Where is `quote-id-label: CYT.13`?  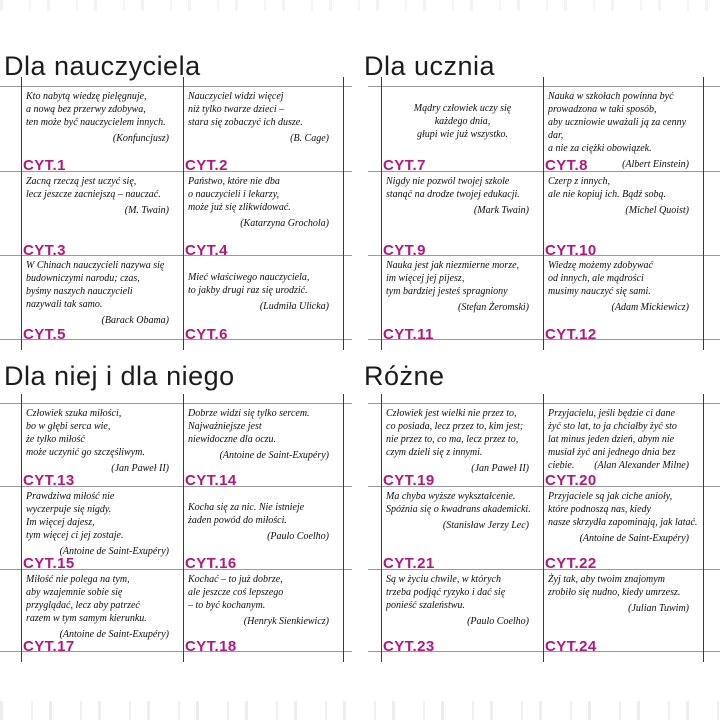
quote-id-label: CYT.13 is located at coordinates (49, 479).